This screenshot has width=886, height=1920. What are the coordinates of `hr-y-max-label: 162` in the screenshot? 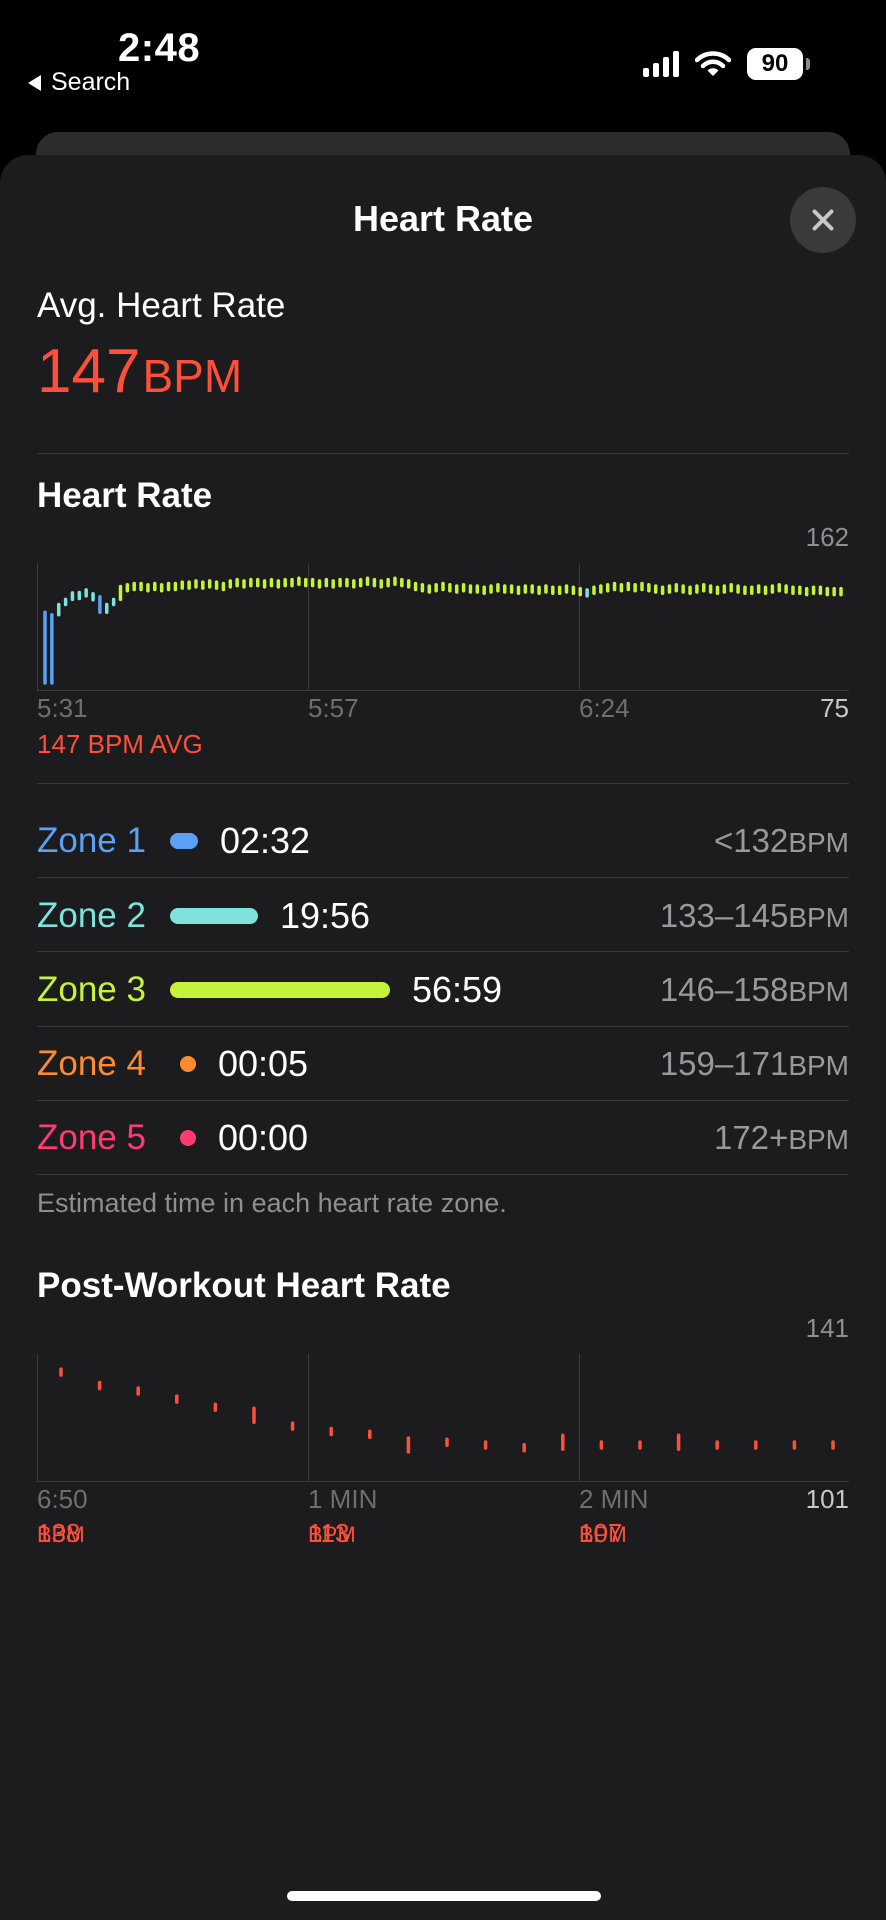 It's located at (827, 537).